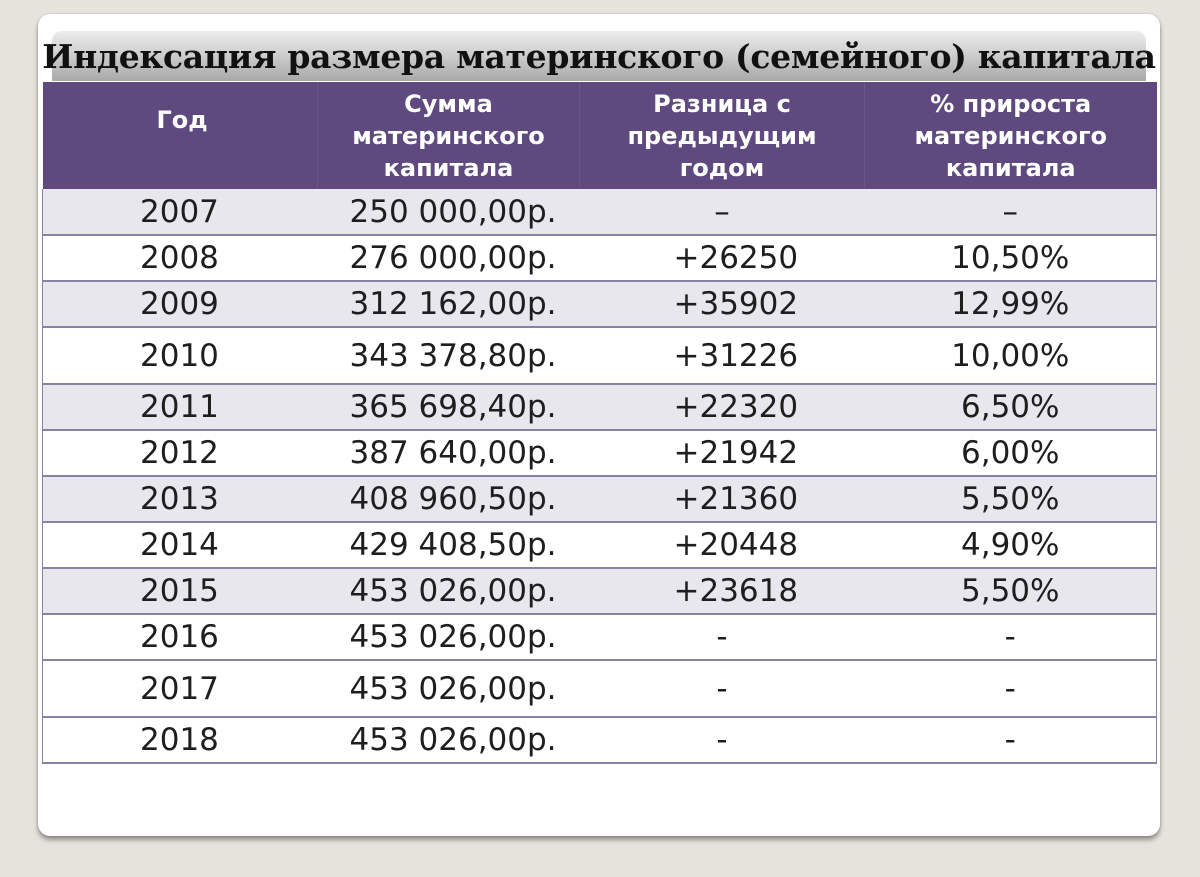  What do you see at coordinates (180, 740) in the screenshot?
I see `cell-year: 2018` at bounding box center [180, 740].